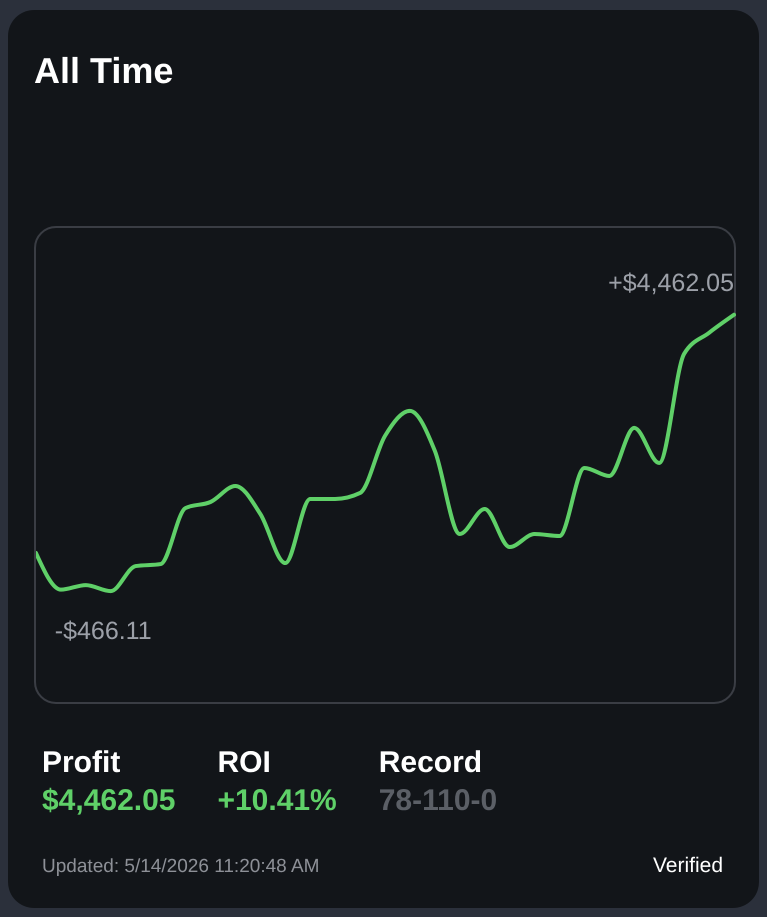 The width and height of the screenshot is (767, 917). What do you see at coordinates (277, 801) in the screenshot?
I see `text: +10.41%` at bounding box center [277, 801].